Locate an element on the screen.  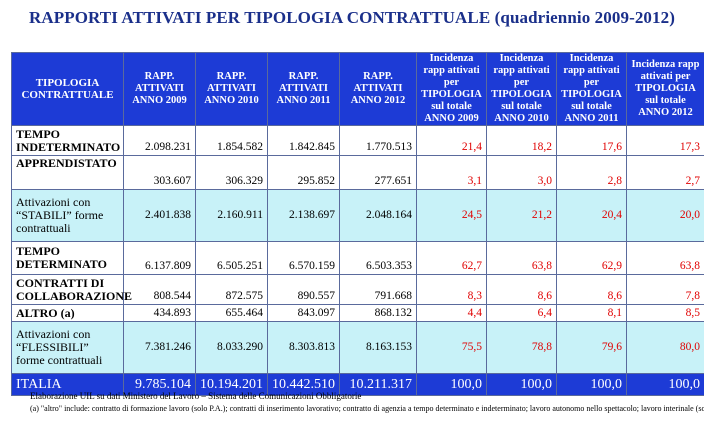
percent-cell: 8,3 is located at coordinates (451, 289).